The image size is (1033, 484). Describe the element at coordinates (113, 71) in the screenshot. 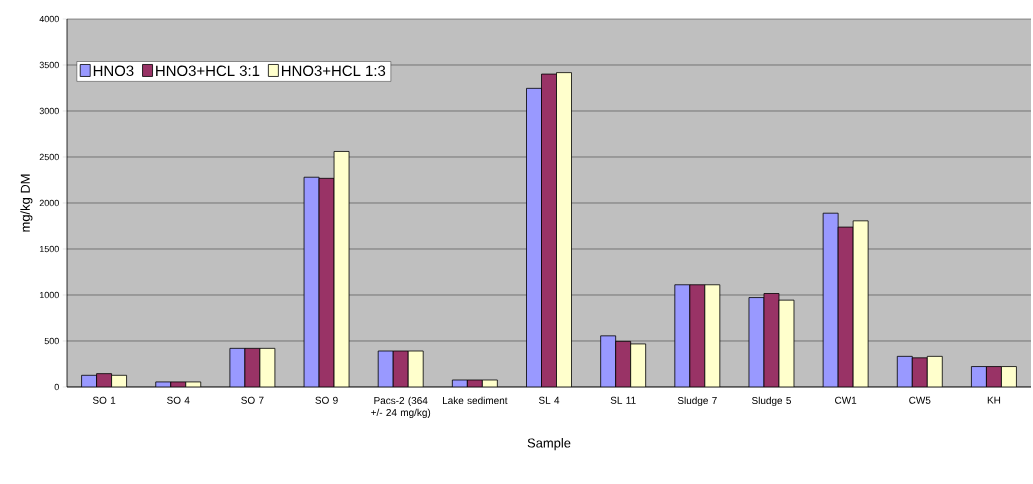

I see `legend-label: HNO3` at that location.